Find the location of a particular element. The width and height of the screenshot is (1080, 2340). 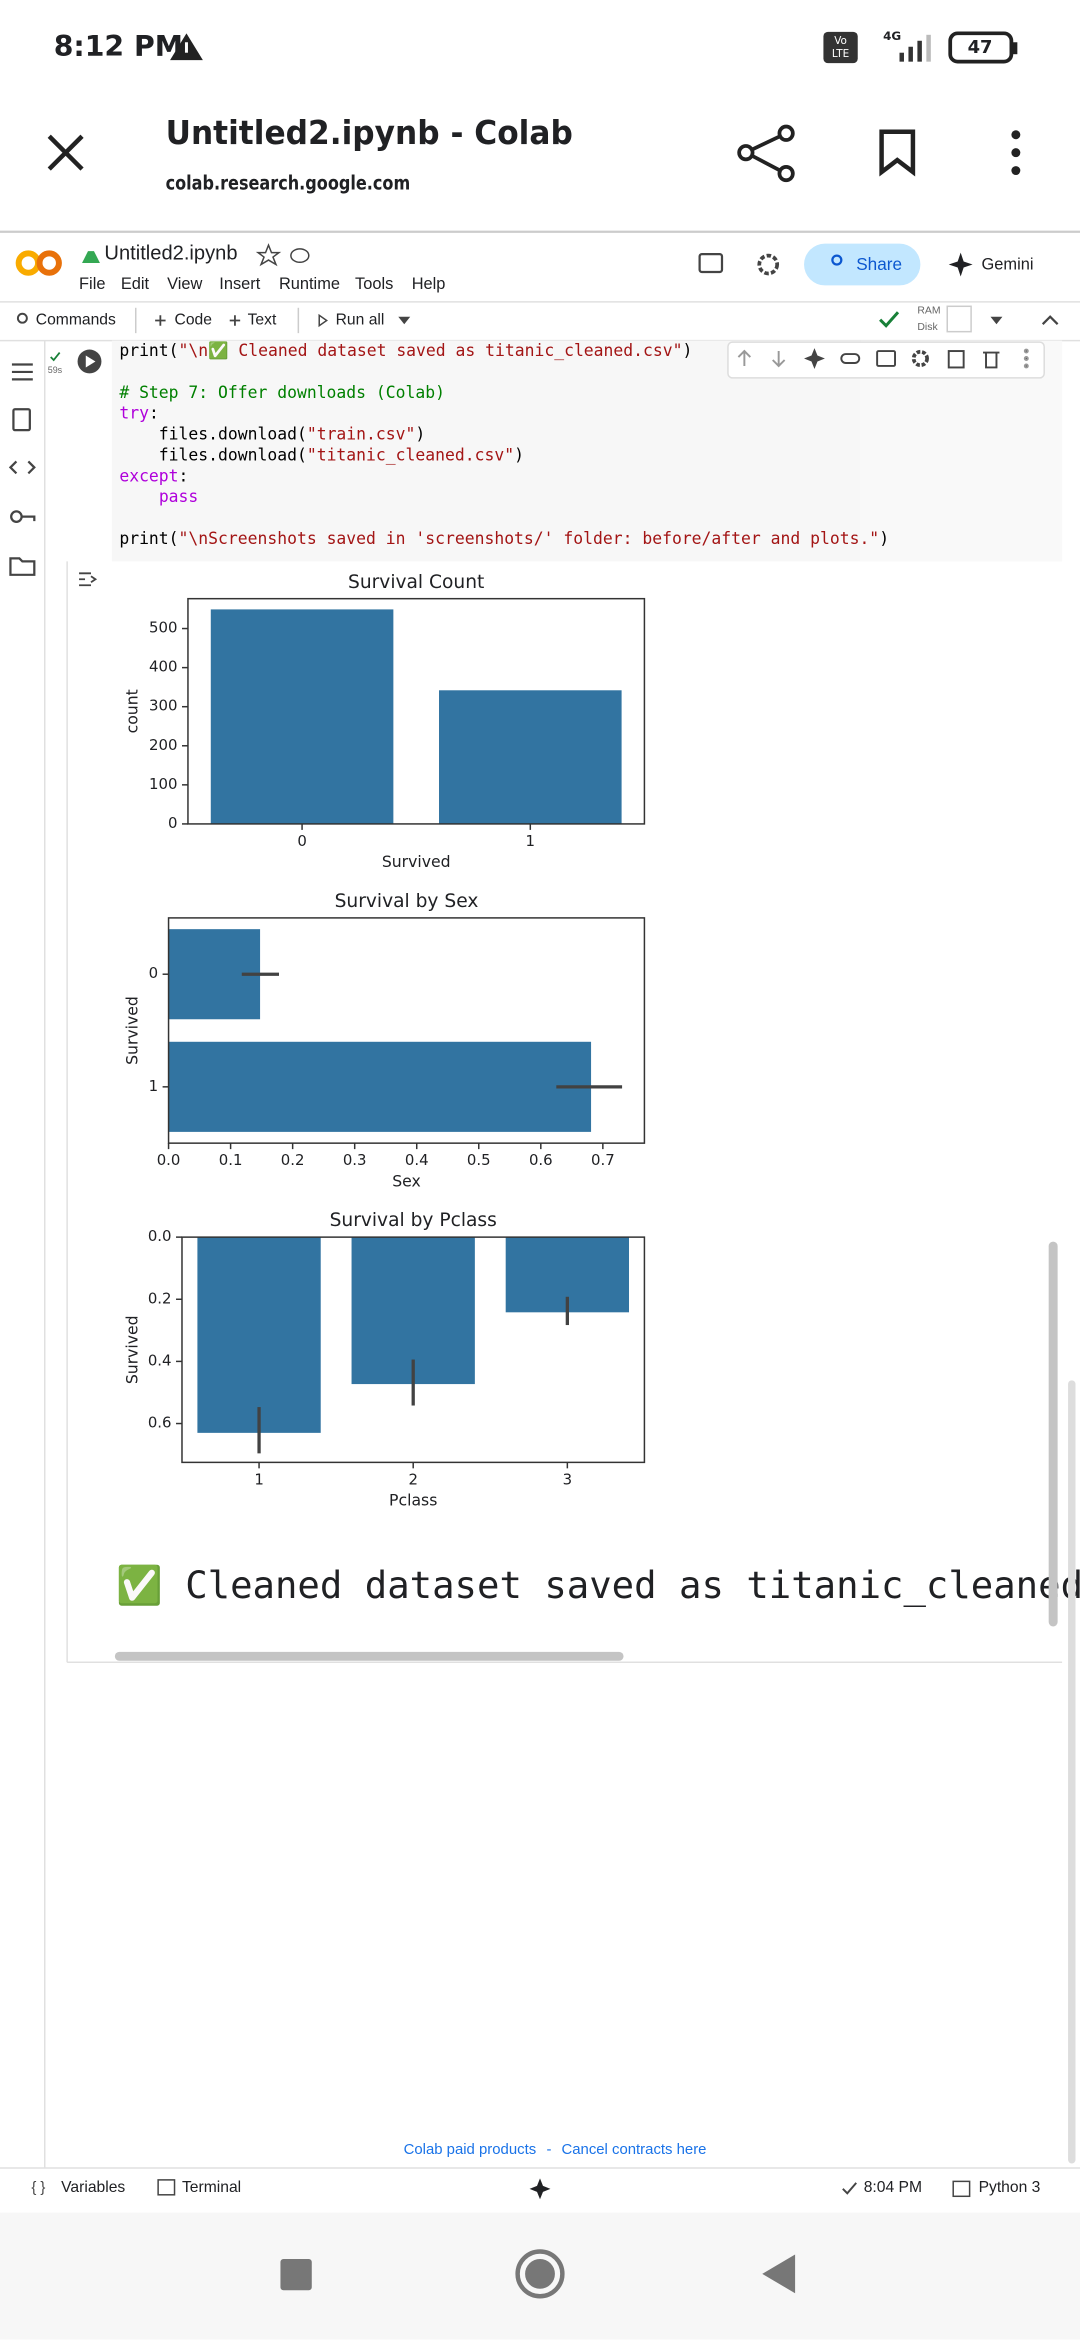

menu-button is located at coordinates (1016, 153).